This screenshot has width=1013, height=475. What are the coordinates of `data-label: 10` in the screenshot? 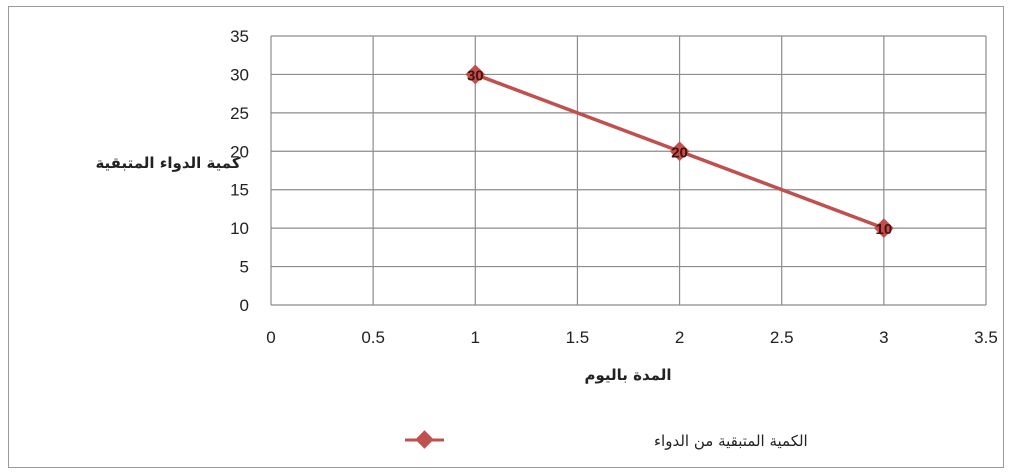 It's located at (884, 229).